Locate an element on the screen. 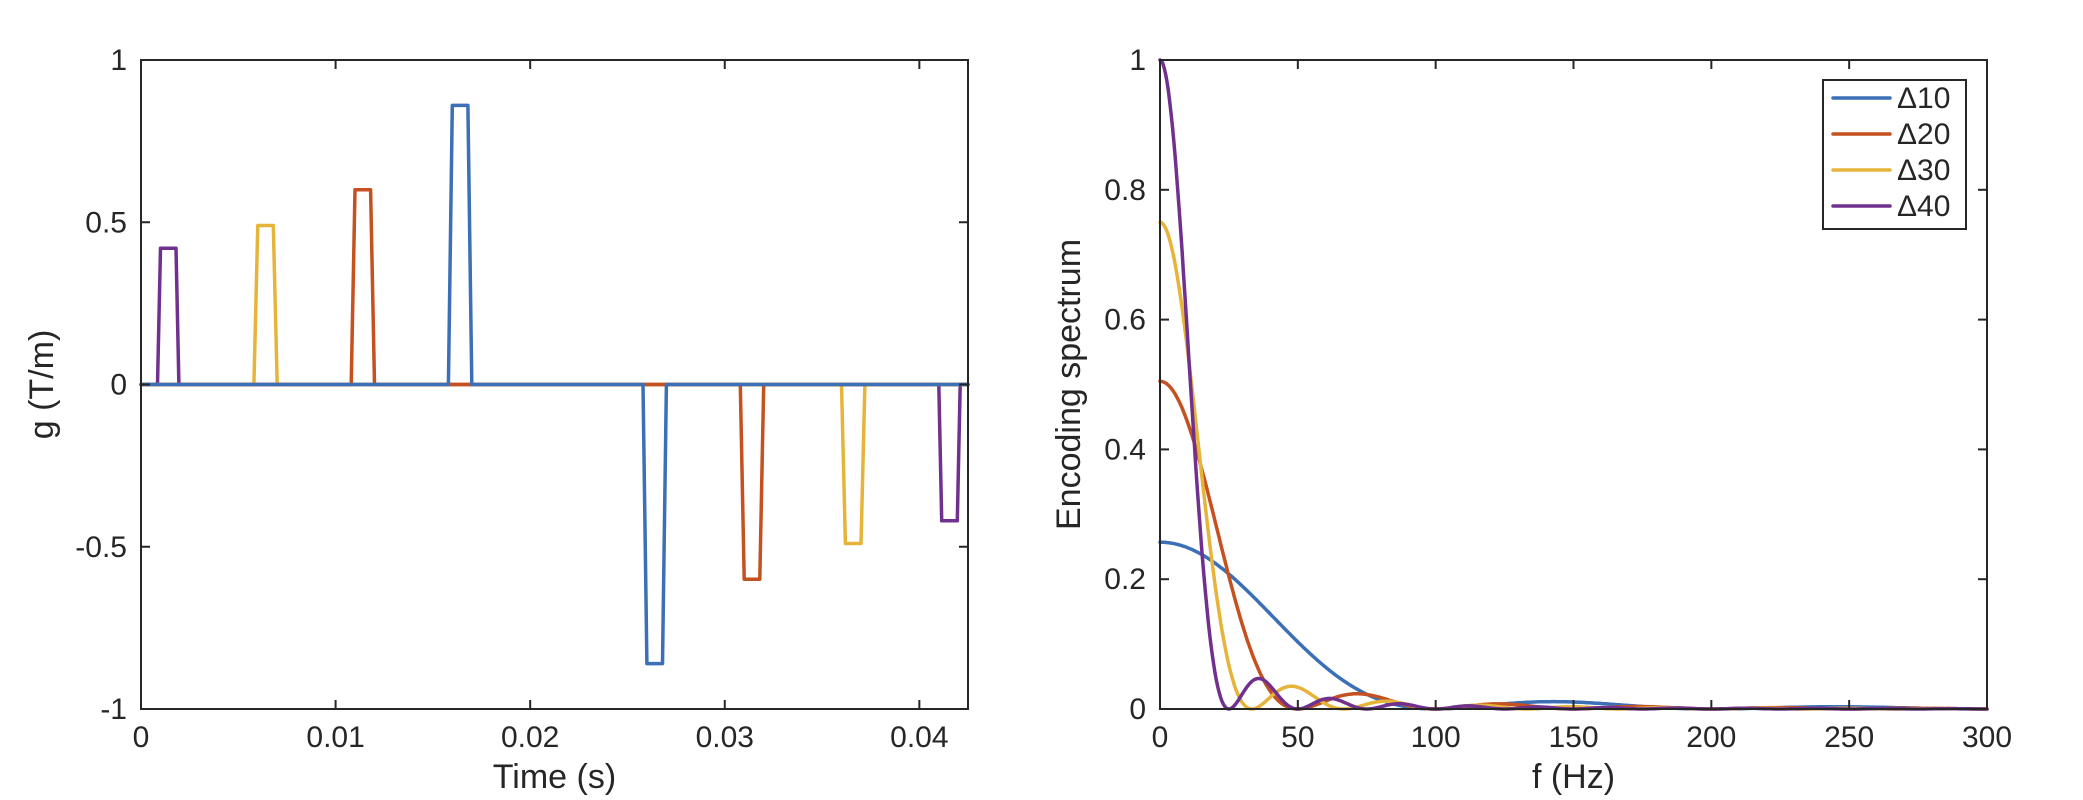 The image size is (2083, 800). left-y-axis-label: g (T/m) is located at coordinates (42, 385).